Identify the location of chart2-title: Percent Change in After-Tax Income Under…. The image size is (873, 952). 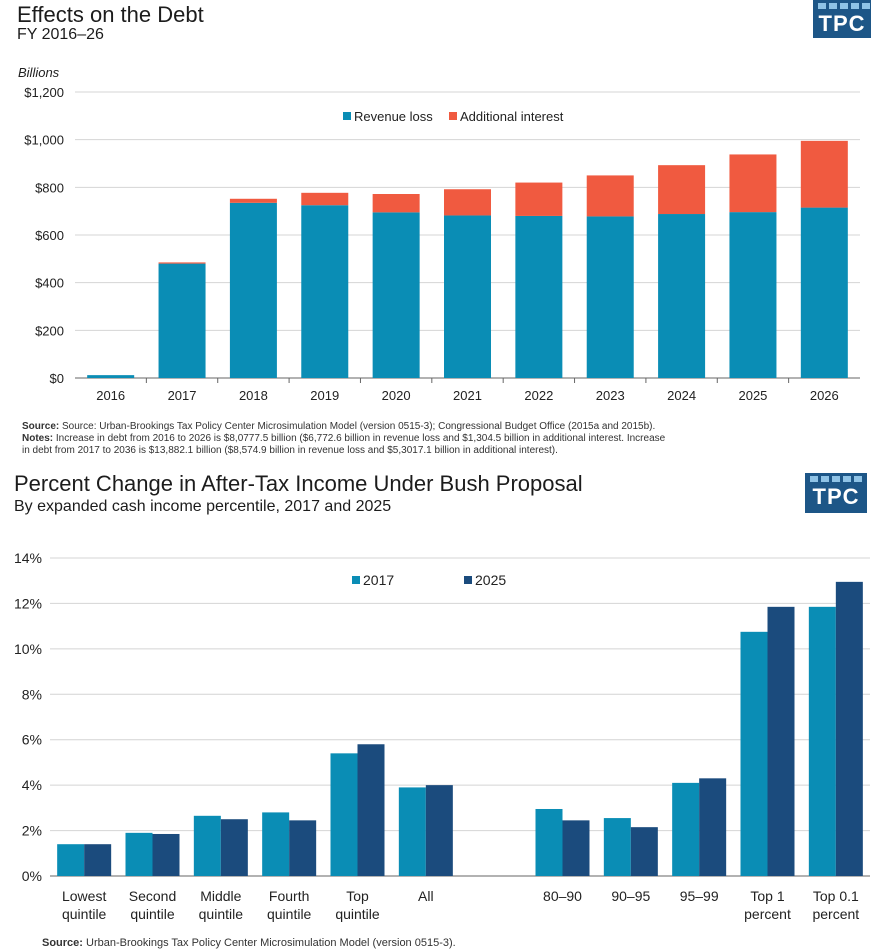
(298, 483).